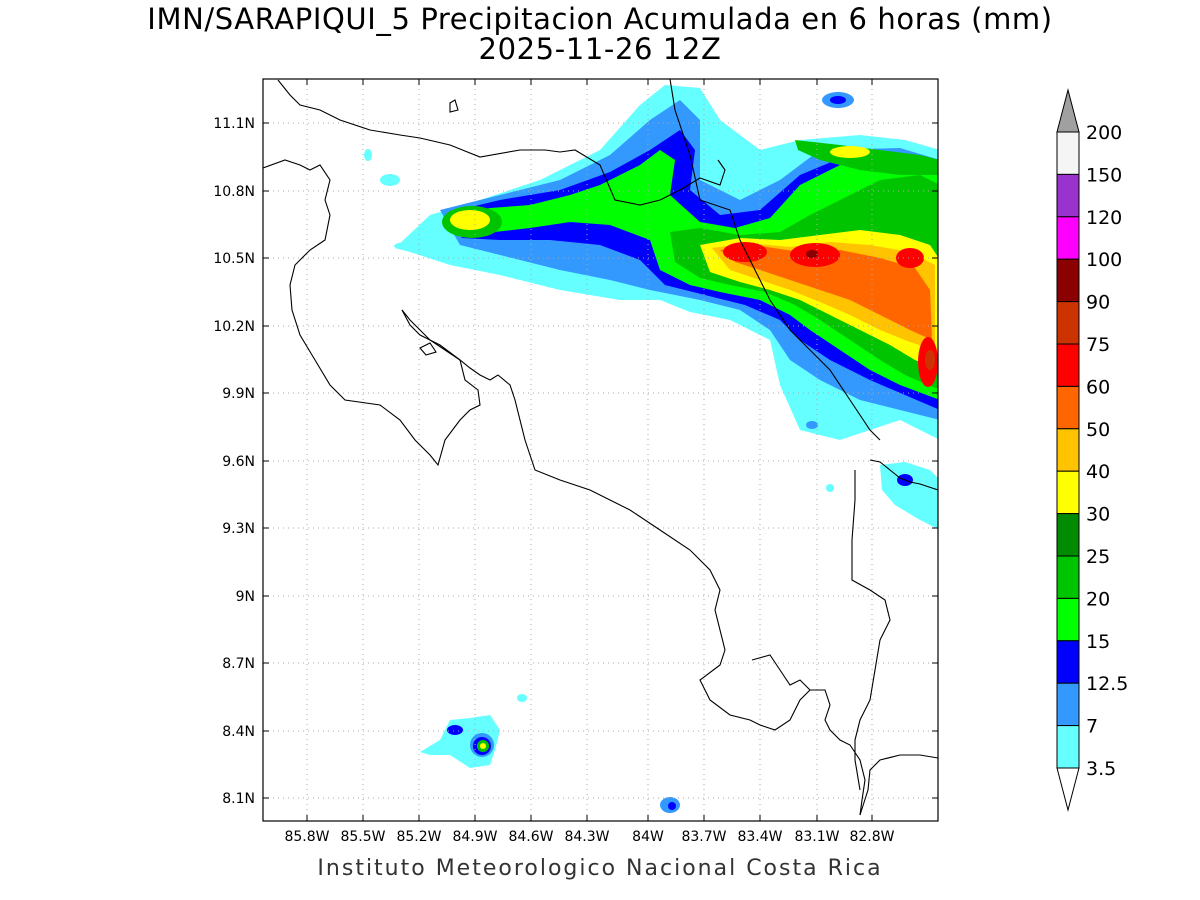 Image resolution: width=1200 pixels, height=900 pixels. I want to click on lat-tick-label: 10.5N, so click(234, 259).